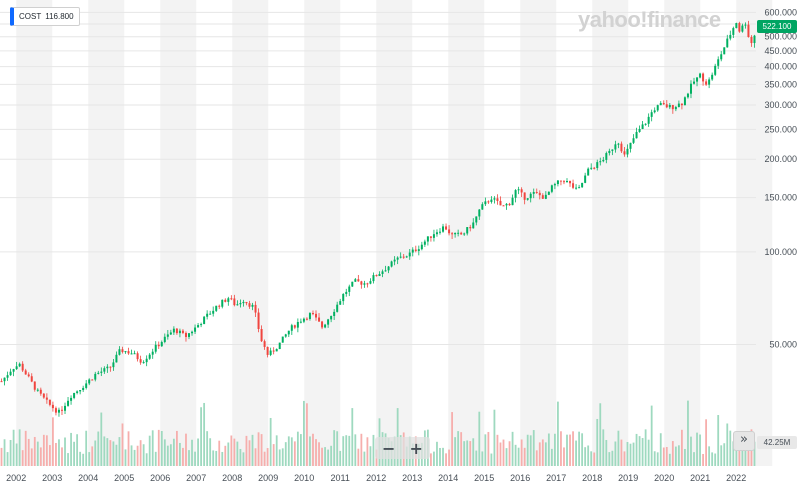 This screenshot has height=495, width=800. What do you see at coordinates (45, 16) in the screenshot?
I see `ticker-tag: COST 116.800` at bounding box center [45, 16].